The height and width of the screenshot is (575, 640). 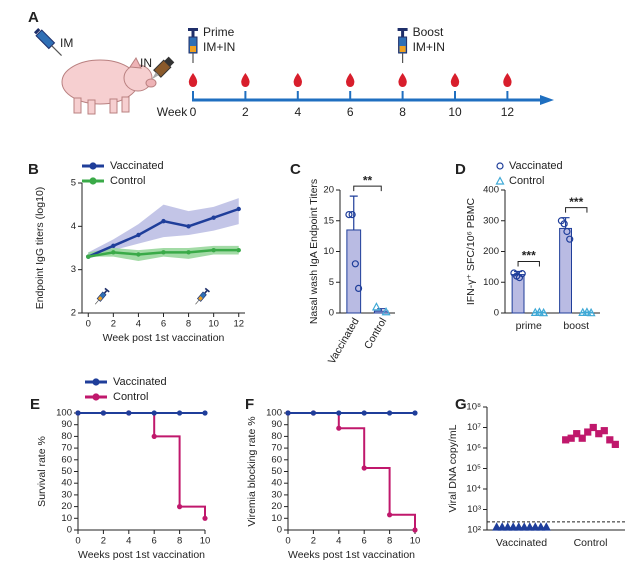 What do you see at coordinates (172, 112) in the screenshot?
I see `timeline-axis-label: Week` at bounding box center [172, 112].